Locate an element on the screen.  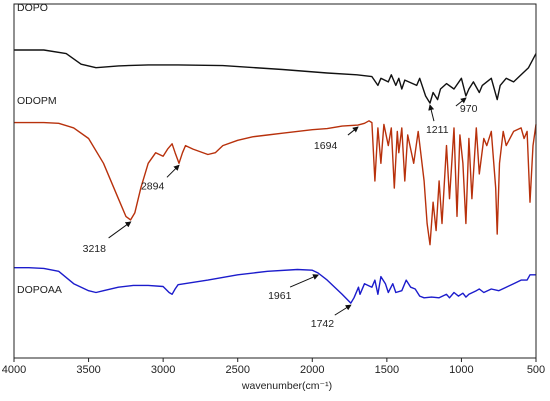
annotation-label-970: 970 is located at coordinates (469, 109).